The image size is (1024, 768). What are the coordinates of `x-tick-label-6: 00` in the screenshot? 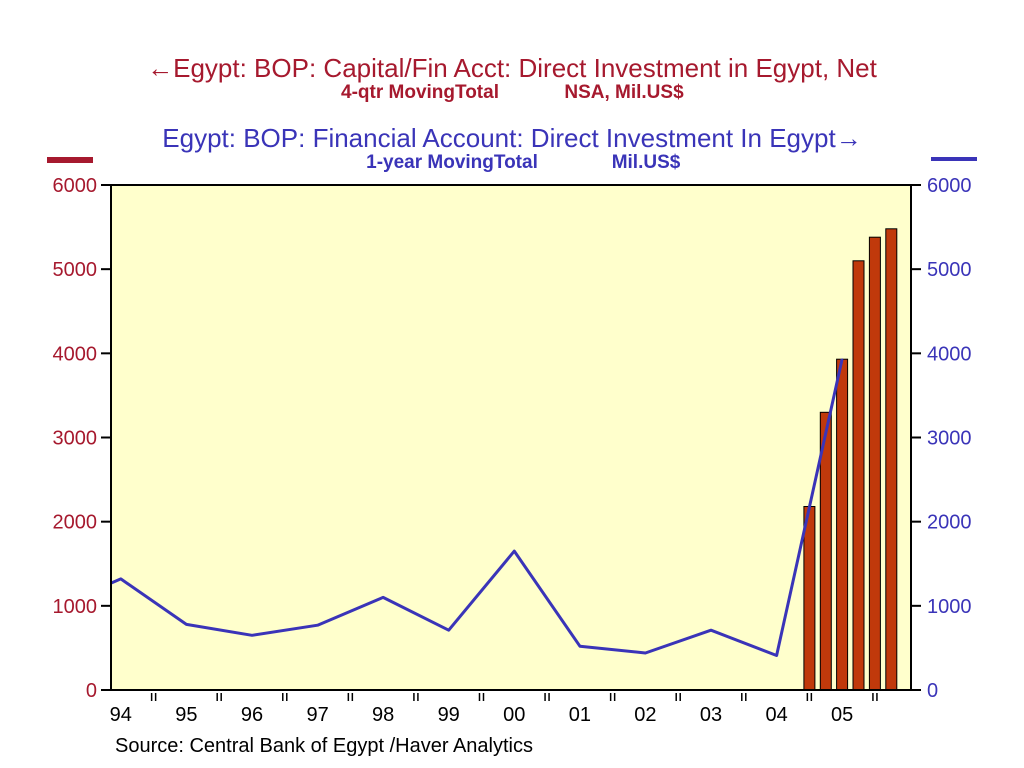 It's located at (514, 715).